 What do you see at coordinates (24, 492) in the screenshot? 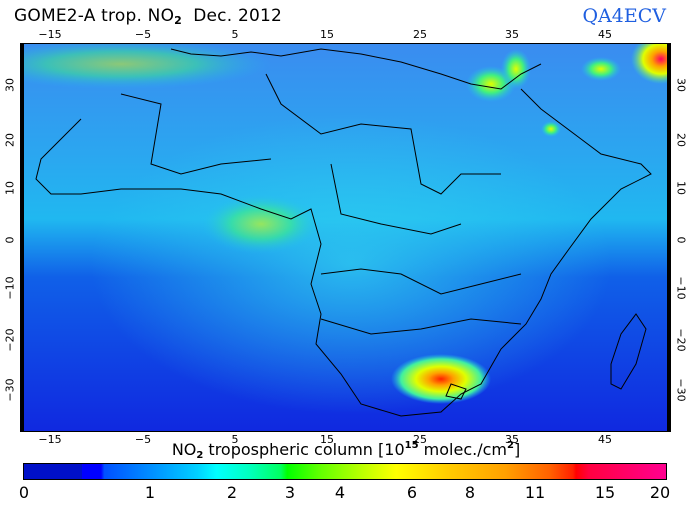
I see `colorbar-tick: 0` at bounding box center [24, 492].